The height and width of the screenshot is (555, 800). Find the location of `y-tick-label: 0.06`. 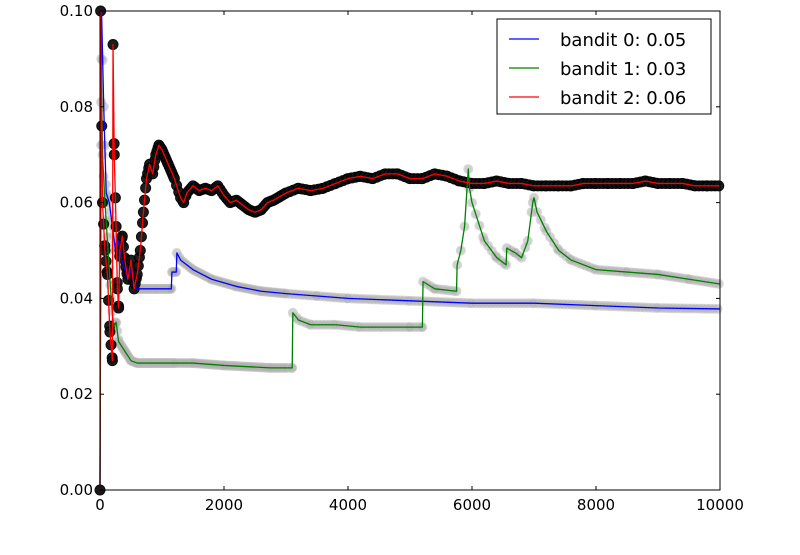

y-tick-label: 0.06 is located at coordinates (76, 203).